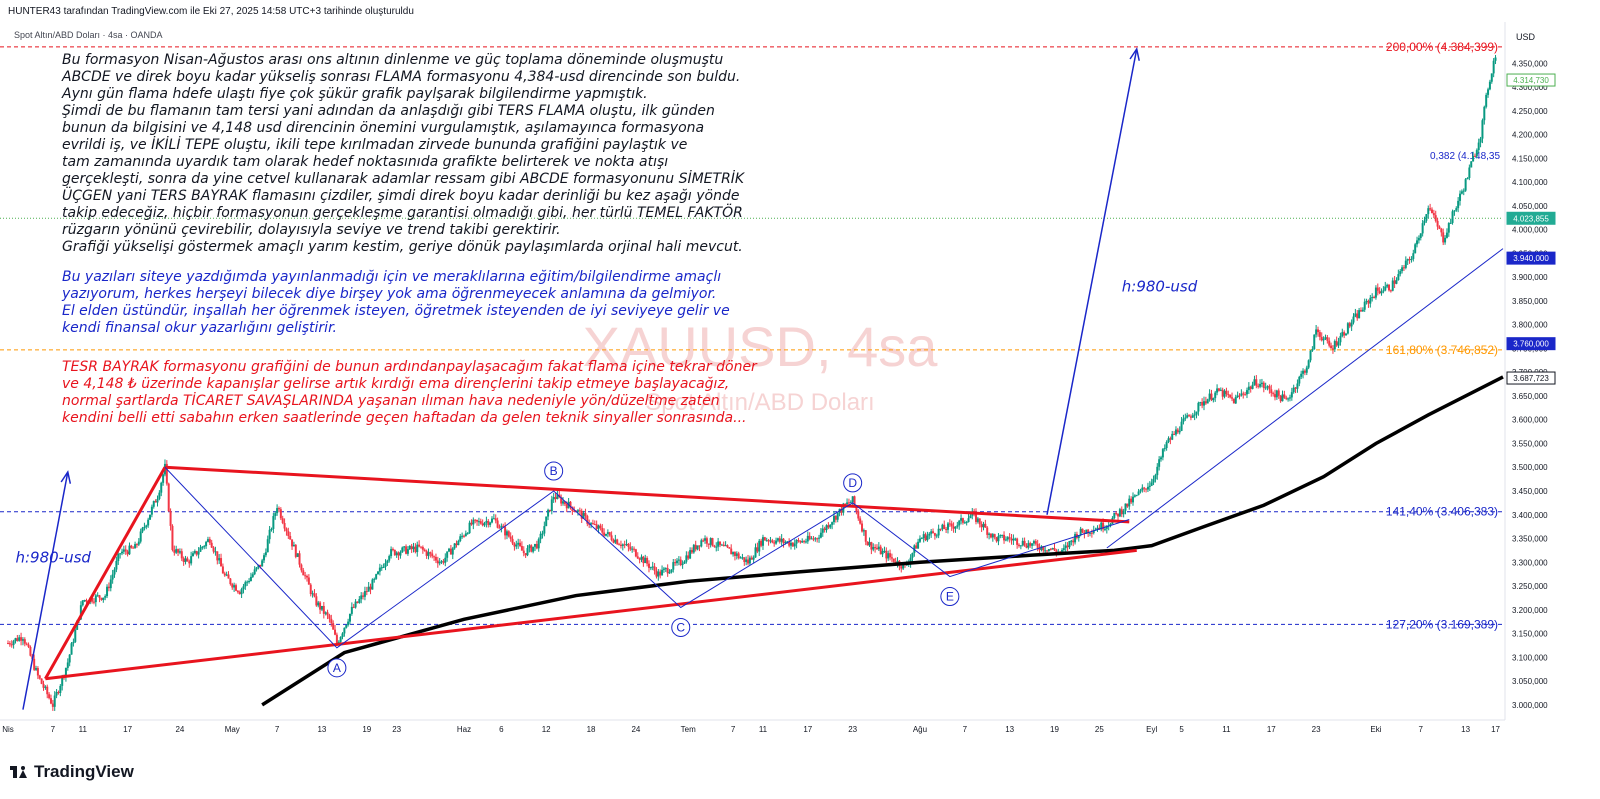 The width and height of the screenshot is (1600, 799). What do you see at coordinates (1054, 729) in the screenshot?
I see `x-tick-label: 19` at bounding box center [1054, 729].